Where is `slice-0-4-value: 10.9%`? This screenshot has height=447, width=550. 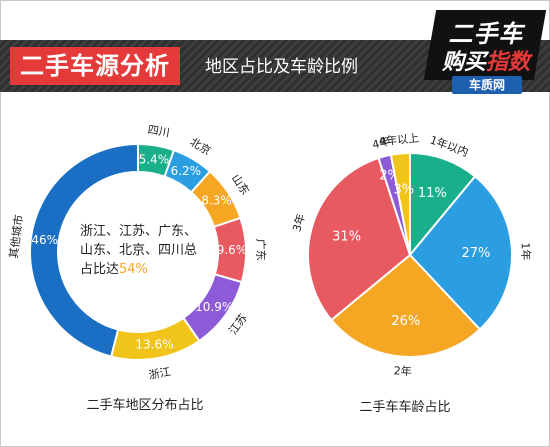
slice-0-4-value: 10.9% is located at coordinates (214, 307).